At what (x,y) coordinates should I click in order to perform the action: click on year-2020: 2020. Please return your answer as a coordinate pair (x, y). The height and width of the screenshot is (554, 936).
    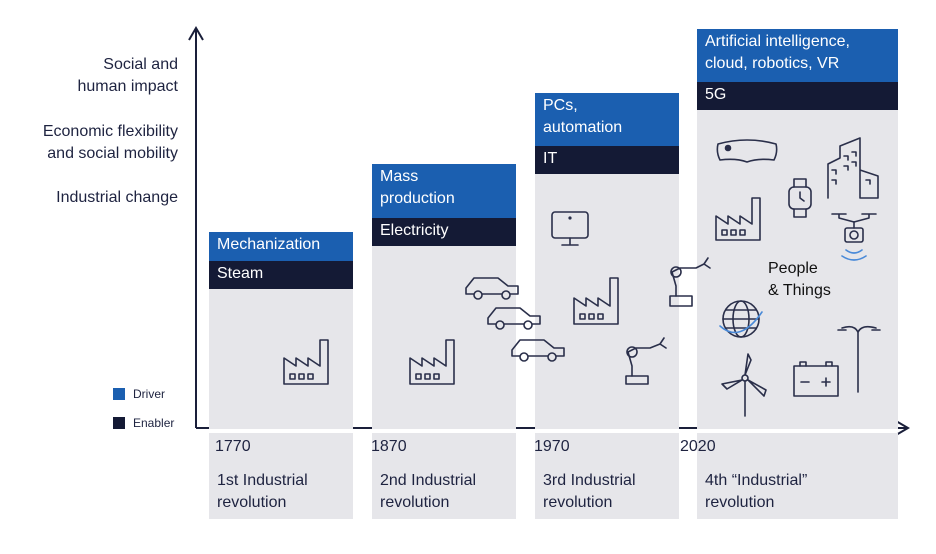
    Looking at the image, I should click on (698, 446).